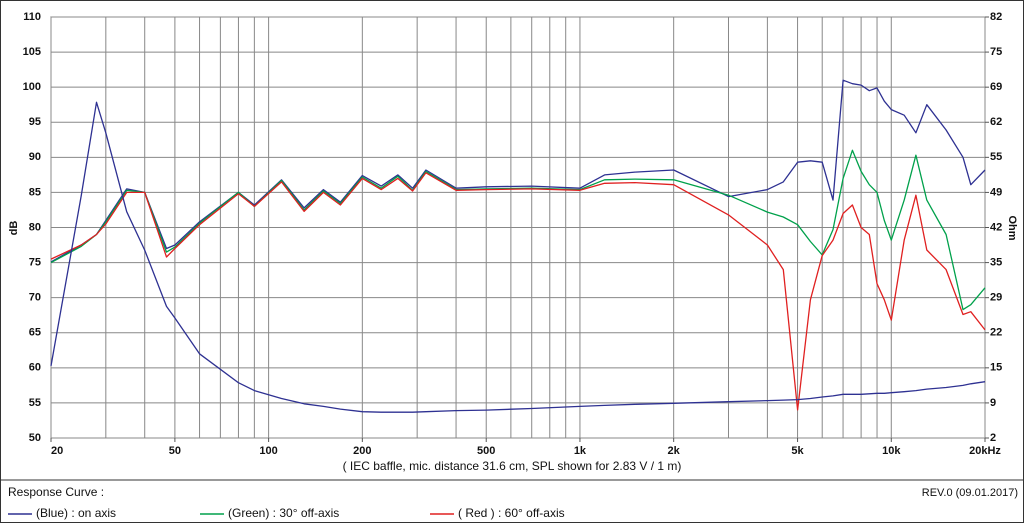  What do you see at coordinates (891, 451) in the screenshot?
I see `x-tick-label: 10k` at bounding box center [891, 451].